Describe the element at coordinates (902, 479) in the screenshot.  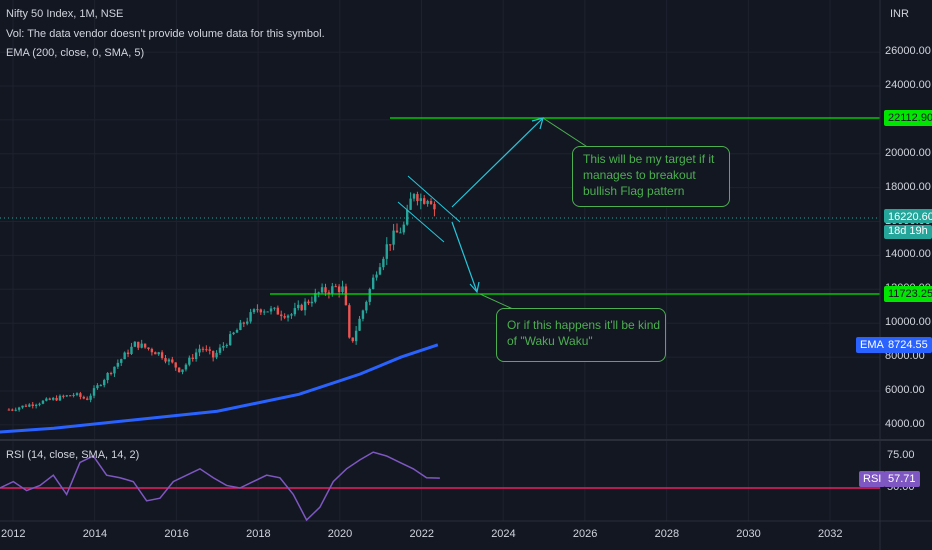
I see `rsi-value-badge: 57.71` at that location.